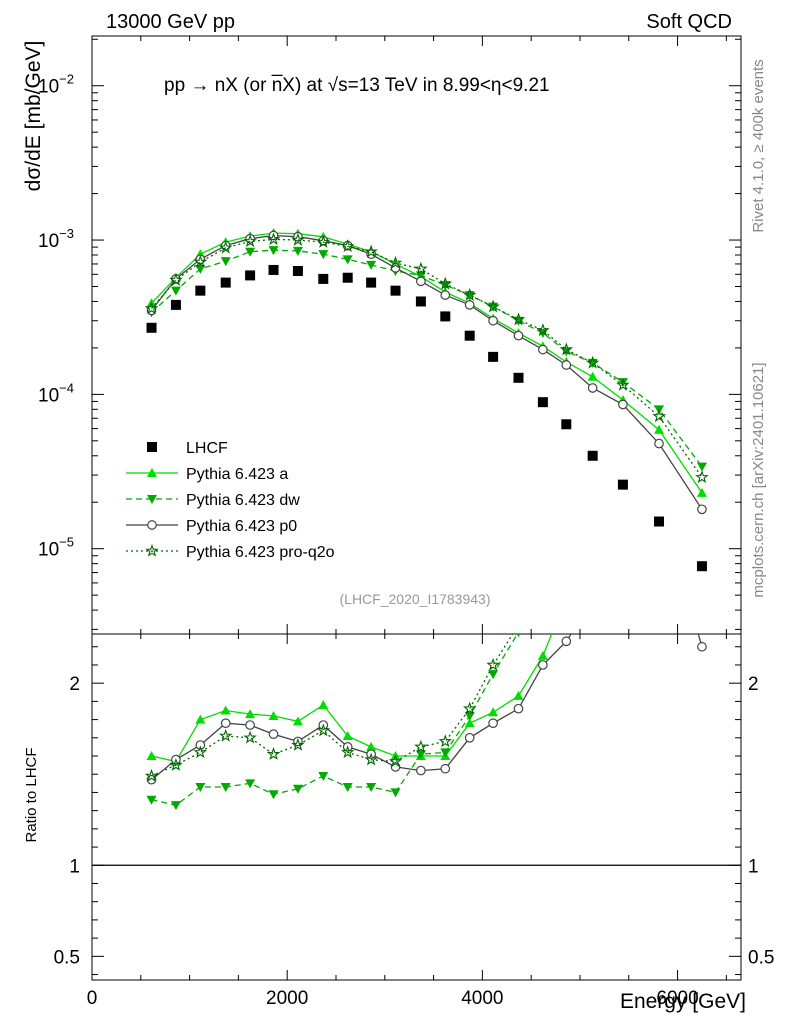  What do you see at coordinates (592, 376) in the screenshot?
I see `series-point-a` at bounding box center [592, 376].